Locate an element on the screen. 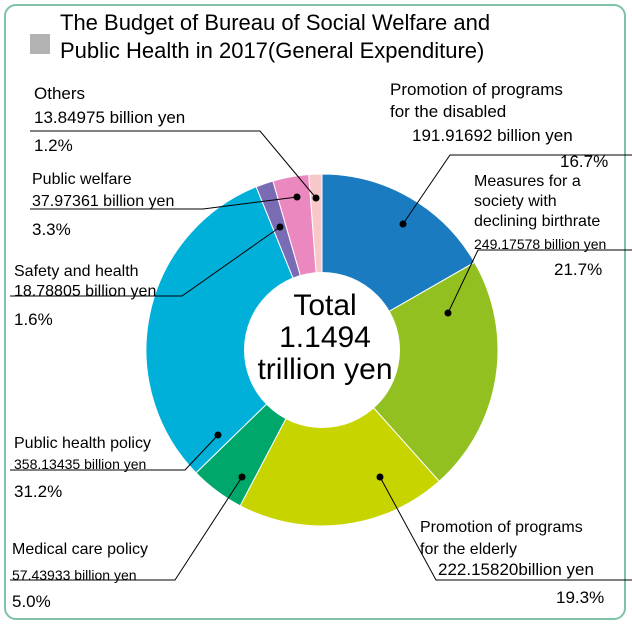  label-elderly-name-2: for the elderly is located at coordinates (468, 549).